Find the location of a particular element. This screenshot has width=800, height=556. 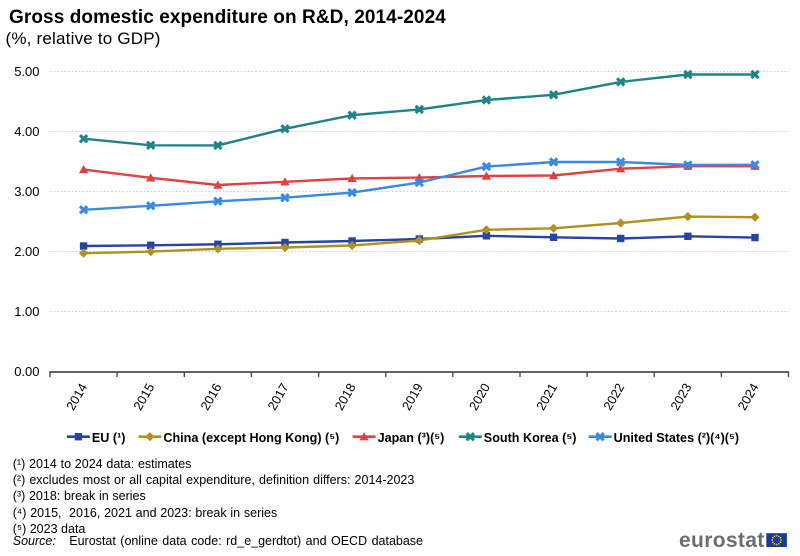

svg-text: 2023 is located at coordinates (680, 397).